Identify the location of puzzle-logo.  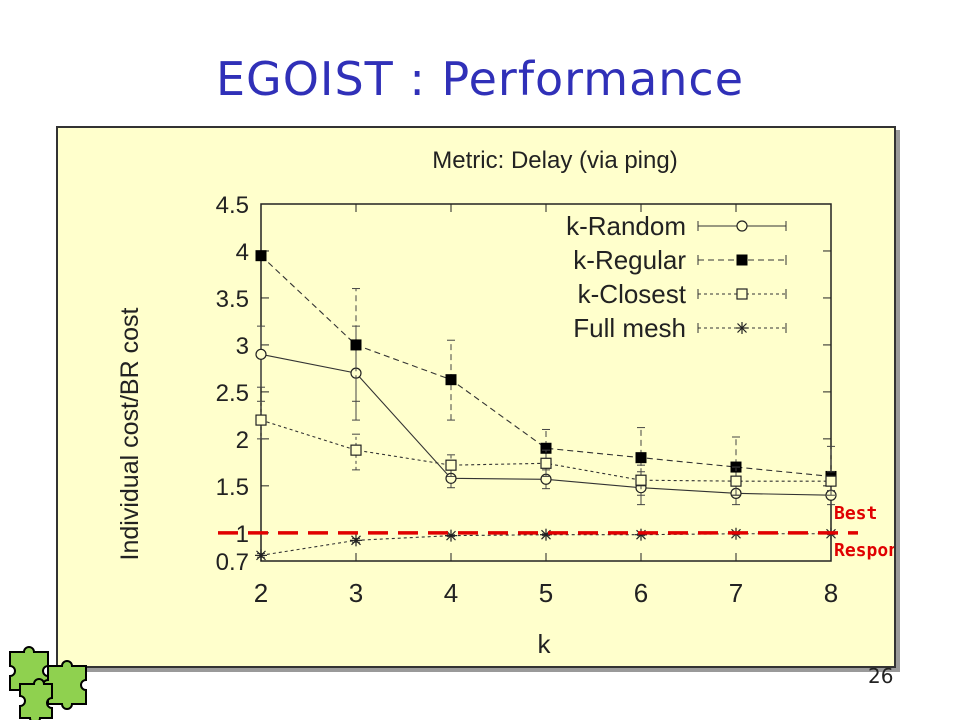
(48, 683).